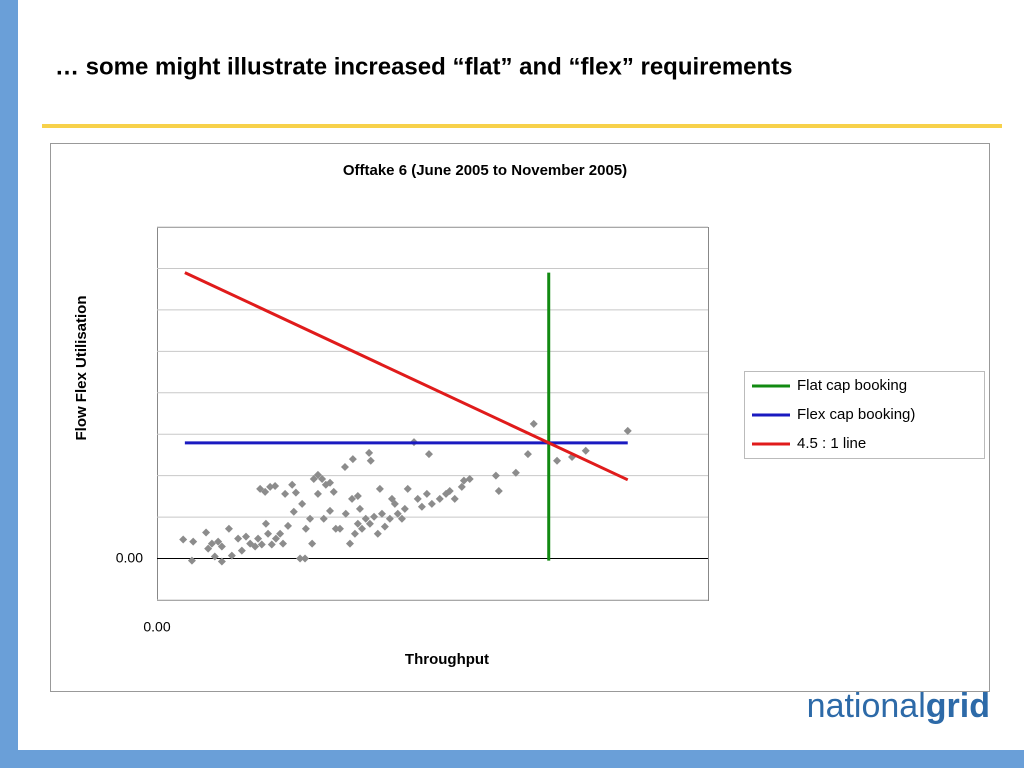 Image resolution: width=1024 pixels, height=768 pixels. Describe the element at coordinates (129, 557) in the screenshot. I see `y-tick-label: 0.00` at that location.